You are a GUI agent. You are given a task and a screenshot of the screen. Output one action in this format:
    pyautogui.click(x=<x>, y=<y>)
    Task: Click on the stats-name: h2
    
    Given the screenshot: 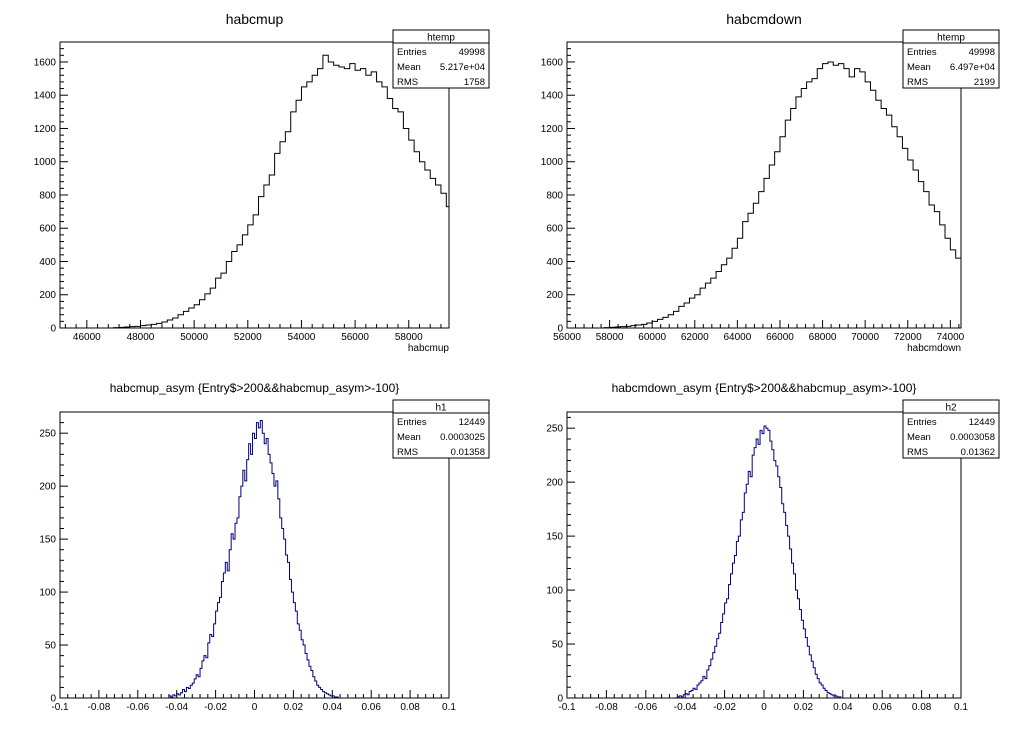 What is the action you would take?
    pyautogui.click(x=951, y=408)
    